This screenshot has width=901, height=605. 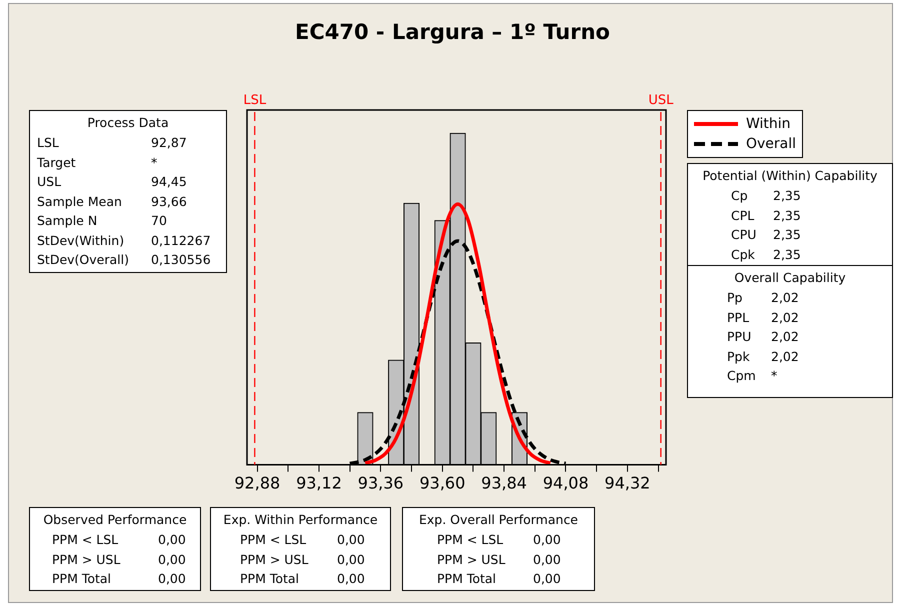 I want to click on text: USL 94,45, so click(x=112, y=182).